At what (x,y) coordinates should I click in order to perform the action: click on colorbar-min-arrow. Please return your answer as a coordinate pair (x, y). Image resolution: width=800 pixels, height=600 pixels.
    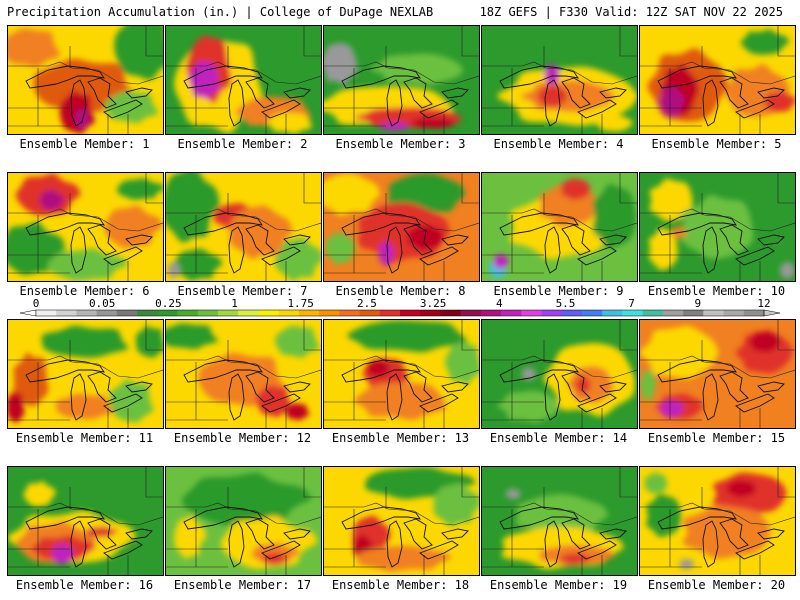
    Looking at the image, I should click on (28, 313).